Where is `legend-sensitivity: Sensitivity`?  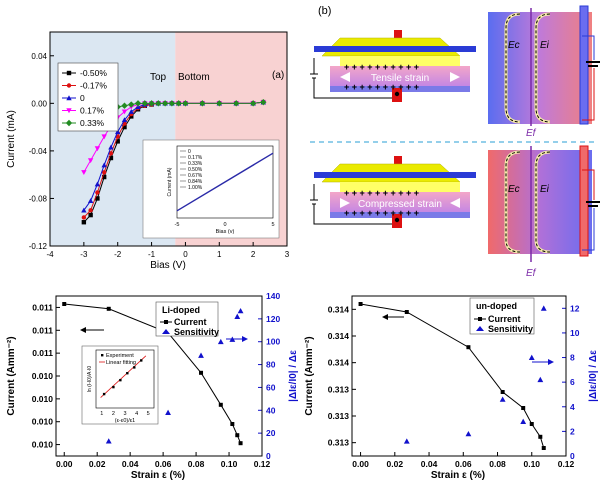
legend-sensitivity: Sensitivity is located at coordinates (196, 332).